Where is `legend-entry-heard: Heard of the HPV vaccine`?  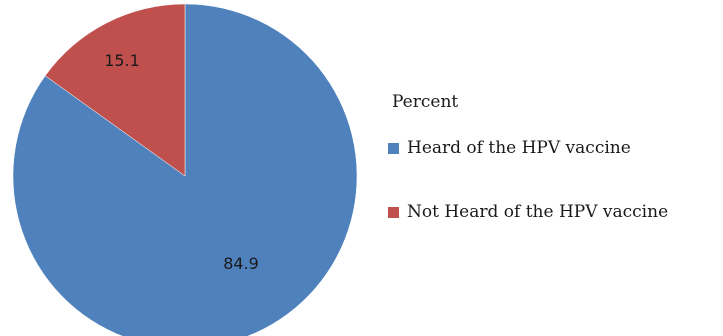 legend-entry-heard: Heard of the HPV vaccine is located at coordinates (528, 148).